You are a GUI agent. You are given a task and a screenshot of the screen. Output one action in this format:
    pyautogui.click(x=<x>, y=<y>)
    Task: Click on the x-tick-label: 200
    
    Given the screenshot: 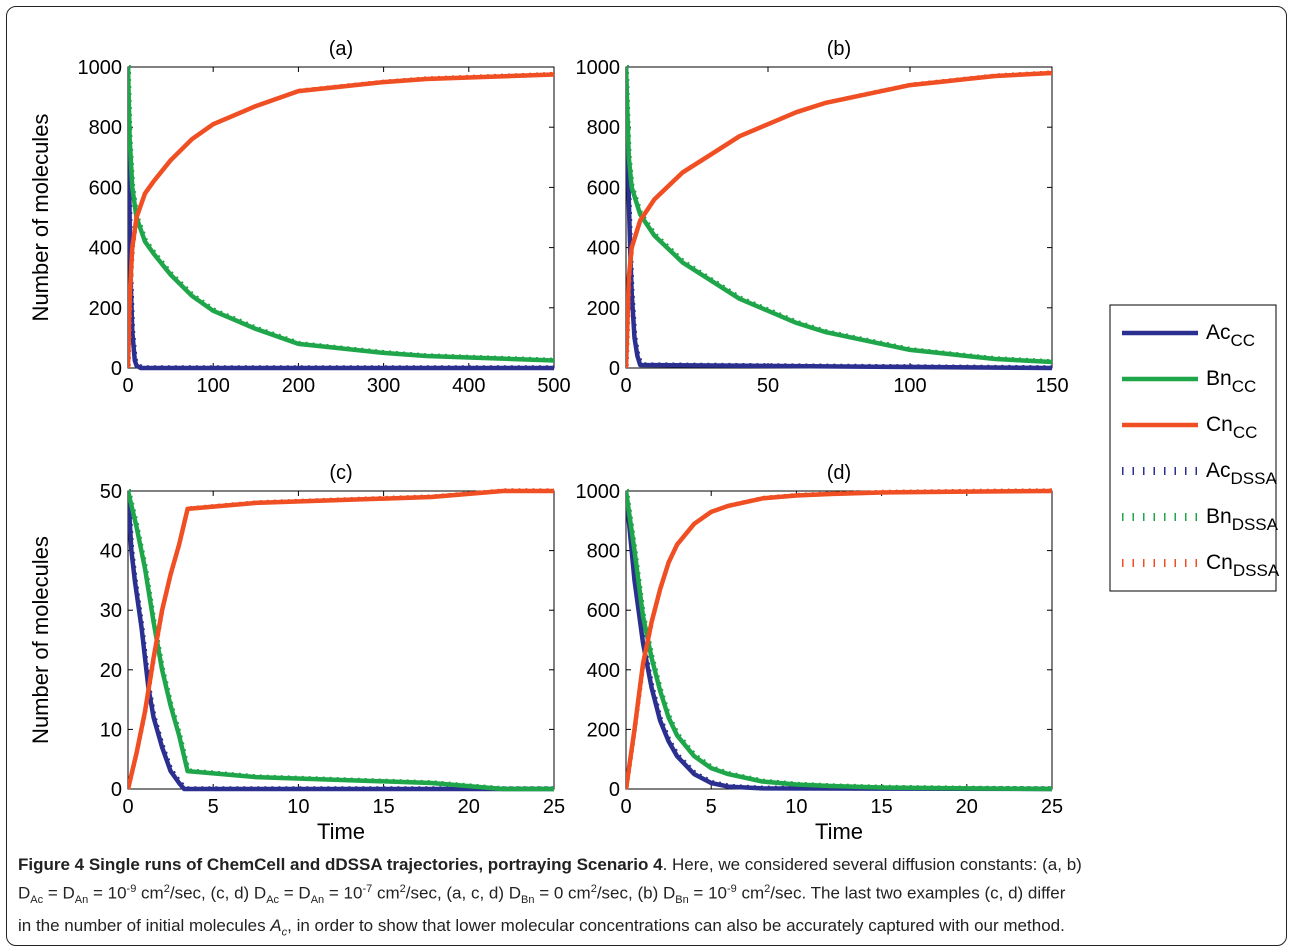 What is the action you would take?
    pyautogui.click(x=298, y=386)
    